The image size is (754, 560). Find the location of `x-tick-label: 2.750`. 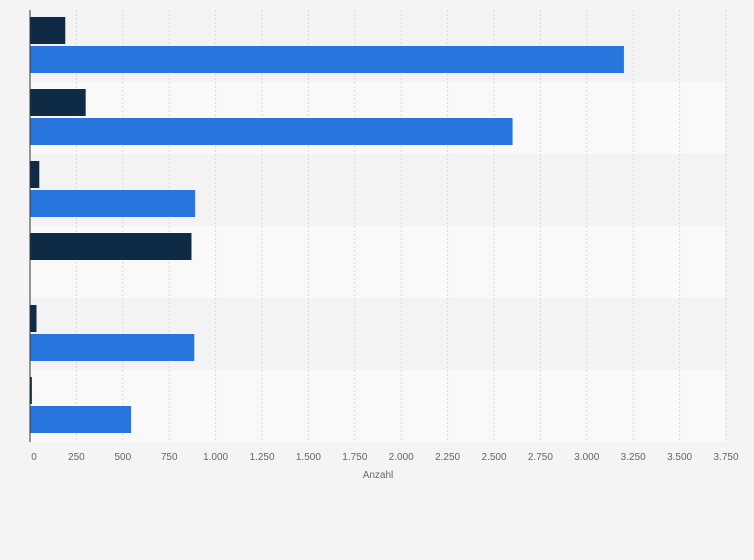

x-tick-label: 2.750 is located at coordinates (540, 457).